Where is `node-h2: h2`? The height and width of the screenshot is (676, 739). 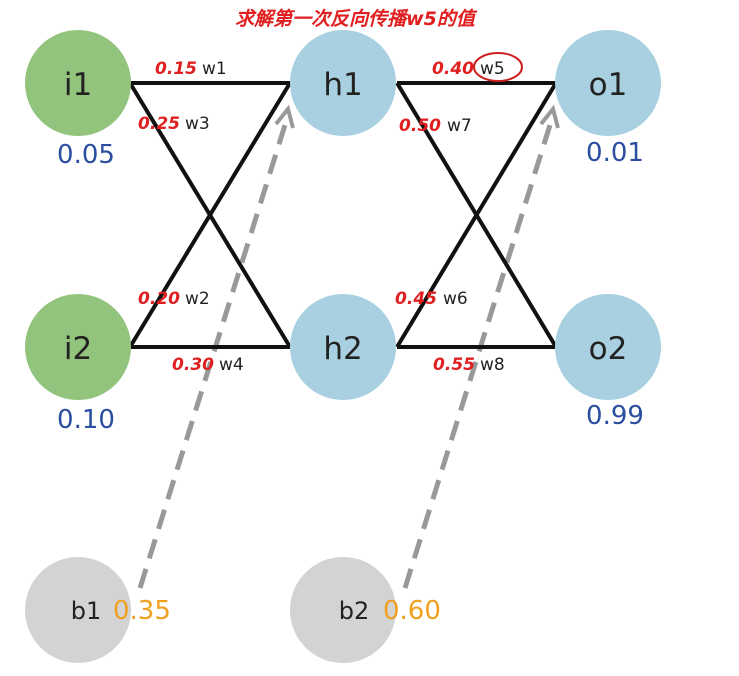 node-h2: h2 is located at coordinates (343, 347).